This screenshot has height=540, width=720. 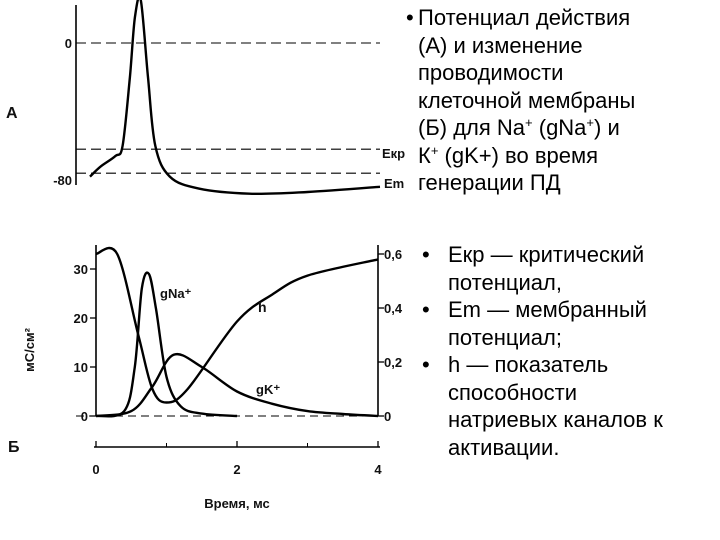 I want to click on right-tick-label: 0,6, so click(x=393, y=254).